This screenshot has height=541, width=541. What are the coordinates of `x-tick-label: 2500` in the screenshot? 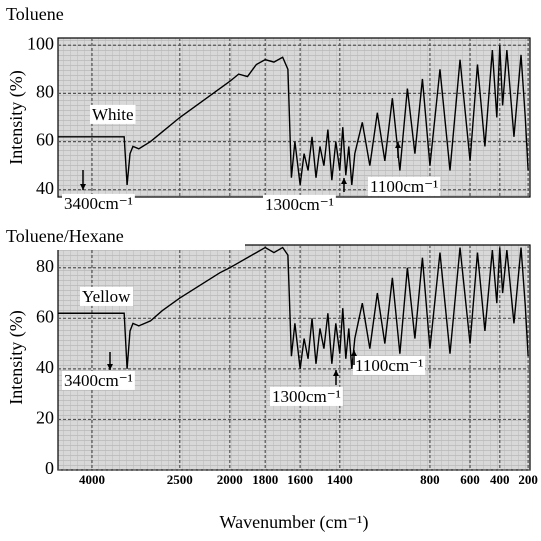 It's located at (180, 479).